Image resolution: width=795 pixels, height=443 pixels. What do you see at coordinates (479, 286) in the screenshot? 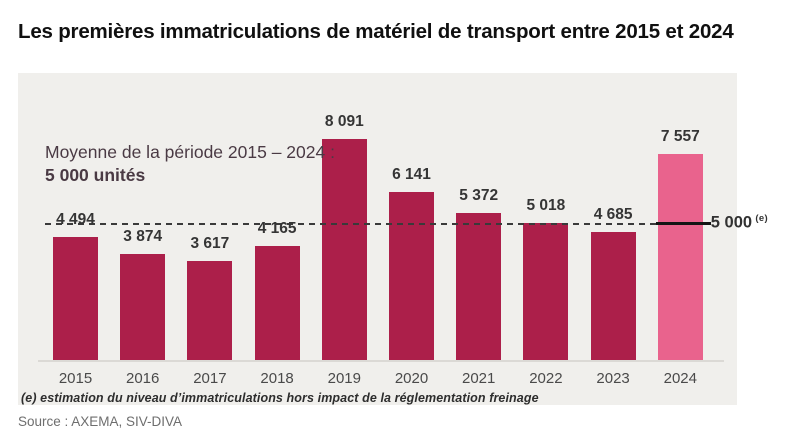
I see `bar-2021` at bounding box center [479, 286].